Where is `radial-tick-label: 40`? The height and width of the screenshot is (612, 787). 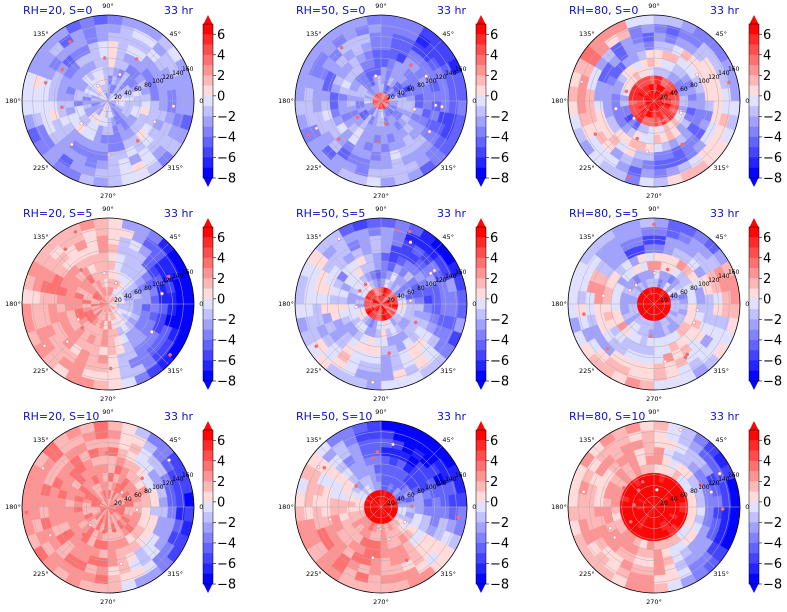
radial-tick-label: 40 is located at coordinates (128, 499).